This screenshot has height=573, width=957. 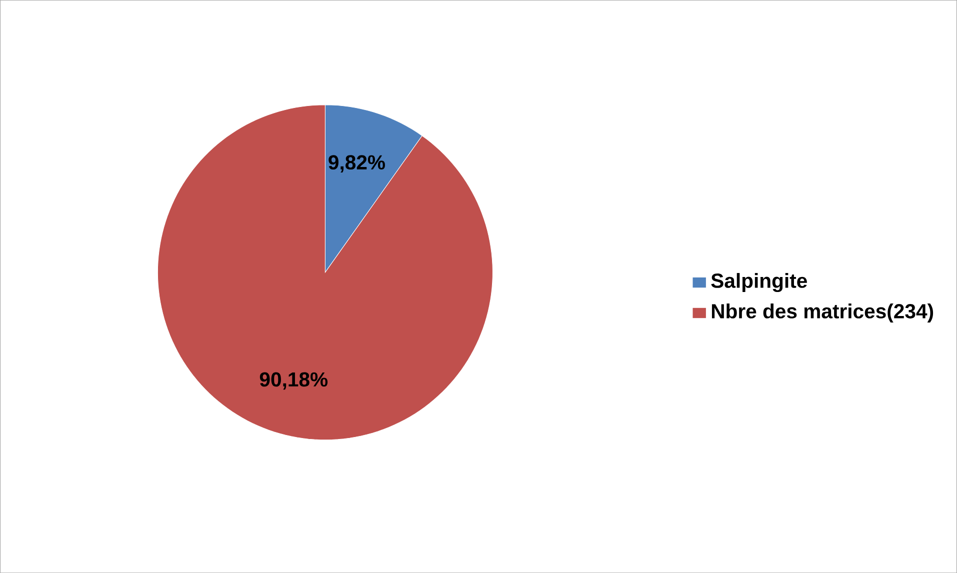 What do you see at coordinates (823, 312) in the screenshot?
I see `legend-label: Nbre des matrices(234)` at bounding box center [823, 312].